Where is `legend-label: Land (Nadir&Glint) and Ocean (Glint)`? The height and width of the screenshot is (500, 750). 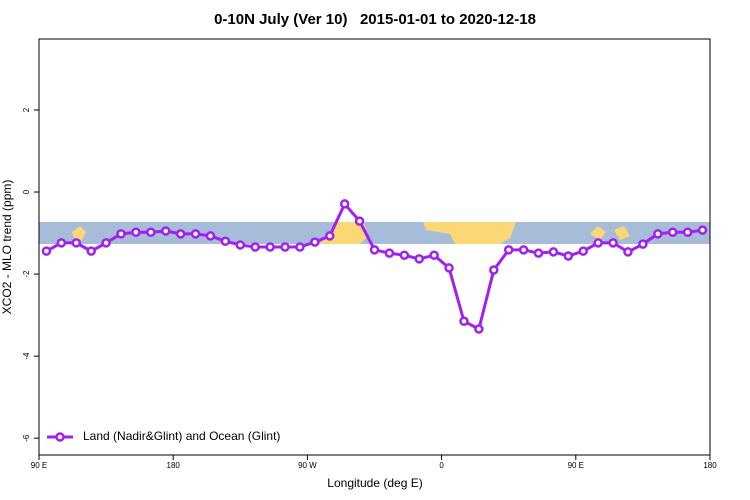
legend-label: Land (Nadir&Glint) and Ocean (Glint) is located at coordinates (181, 436).